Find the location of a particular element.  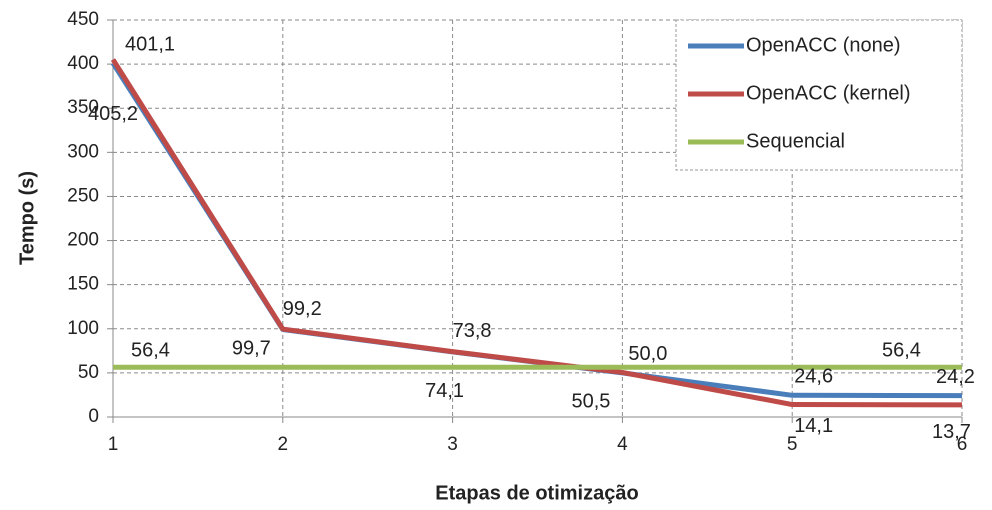

x-tick-label: 2 is located at coordinates (283, 444).